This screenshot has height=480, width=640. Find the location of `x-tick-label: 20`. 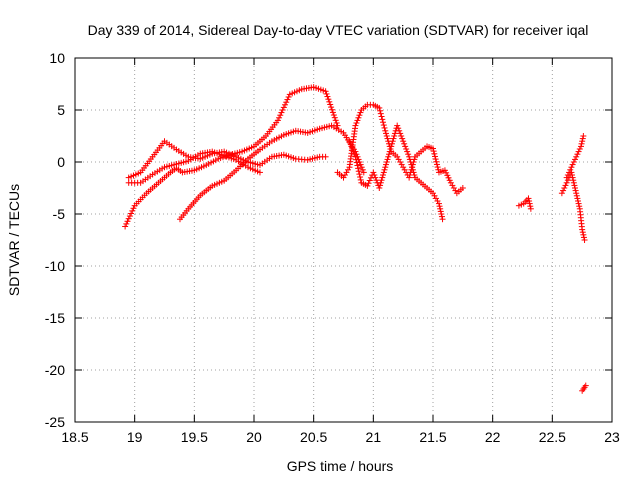

x-tick-label: 20 is located at coordinates (254, 437).